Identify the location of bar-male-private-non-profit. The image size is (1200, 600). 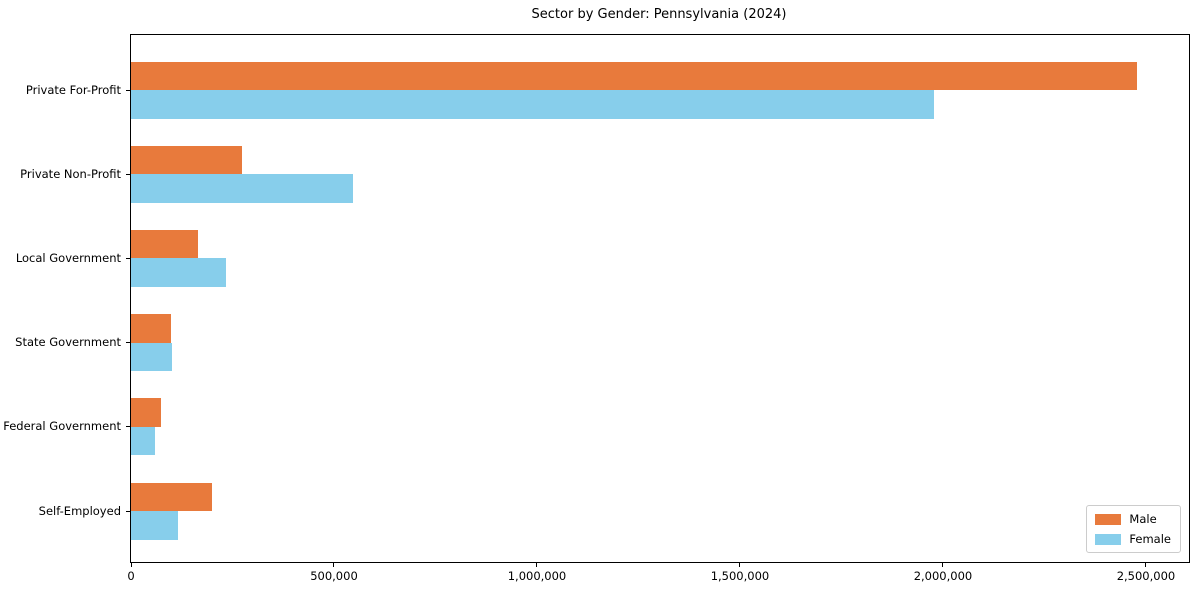
(186, 160).